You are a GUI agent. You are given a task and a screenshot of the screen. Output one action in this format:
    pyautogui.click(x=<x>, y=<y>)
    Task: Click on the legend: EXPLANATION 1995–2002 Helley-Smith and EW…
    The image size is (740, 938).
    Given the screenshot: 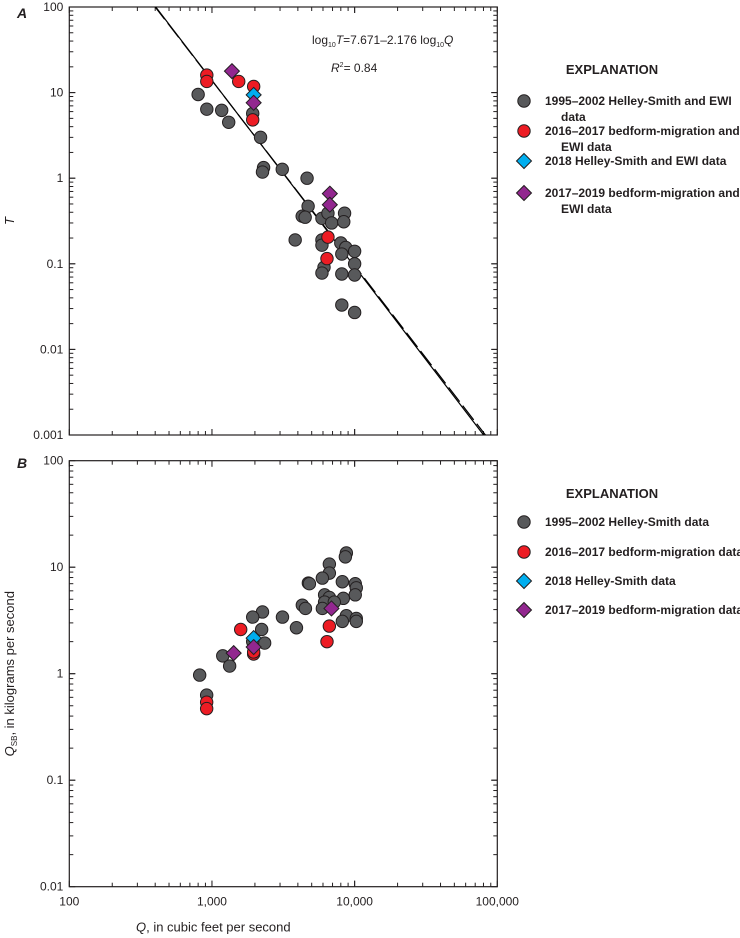 What is the action you would take?
    pyautogui.click(x=627, y=139)
    